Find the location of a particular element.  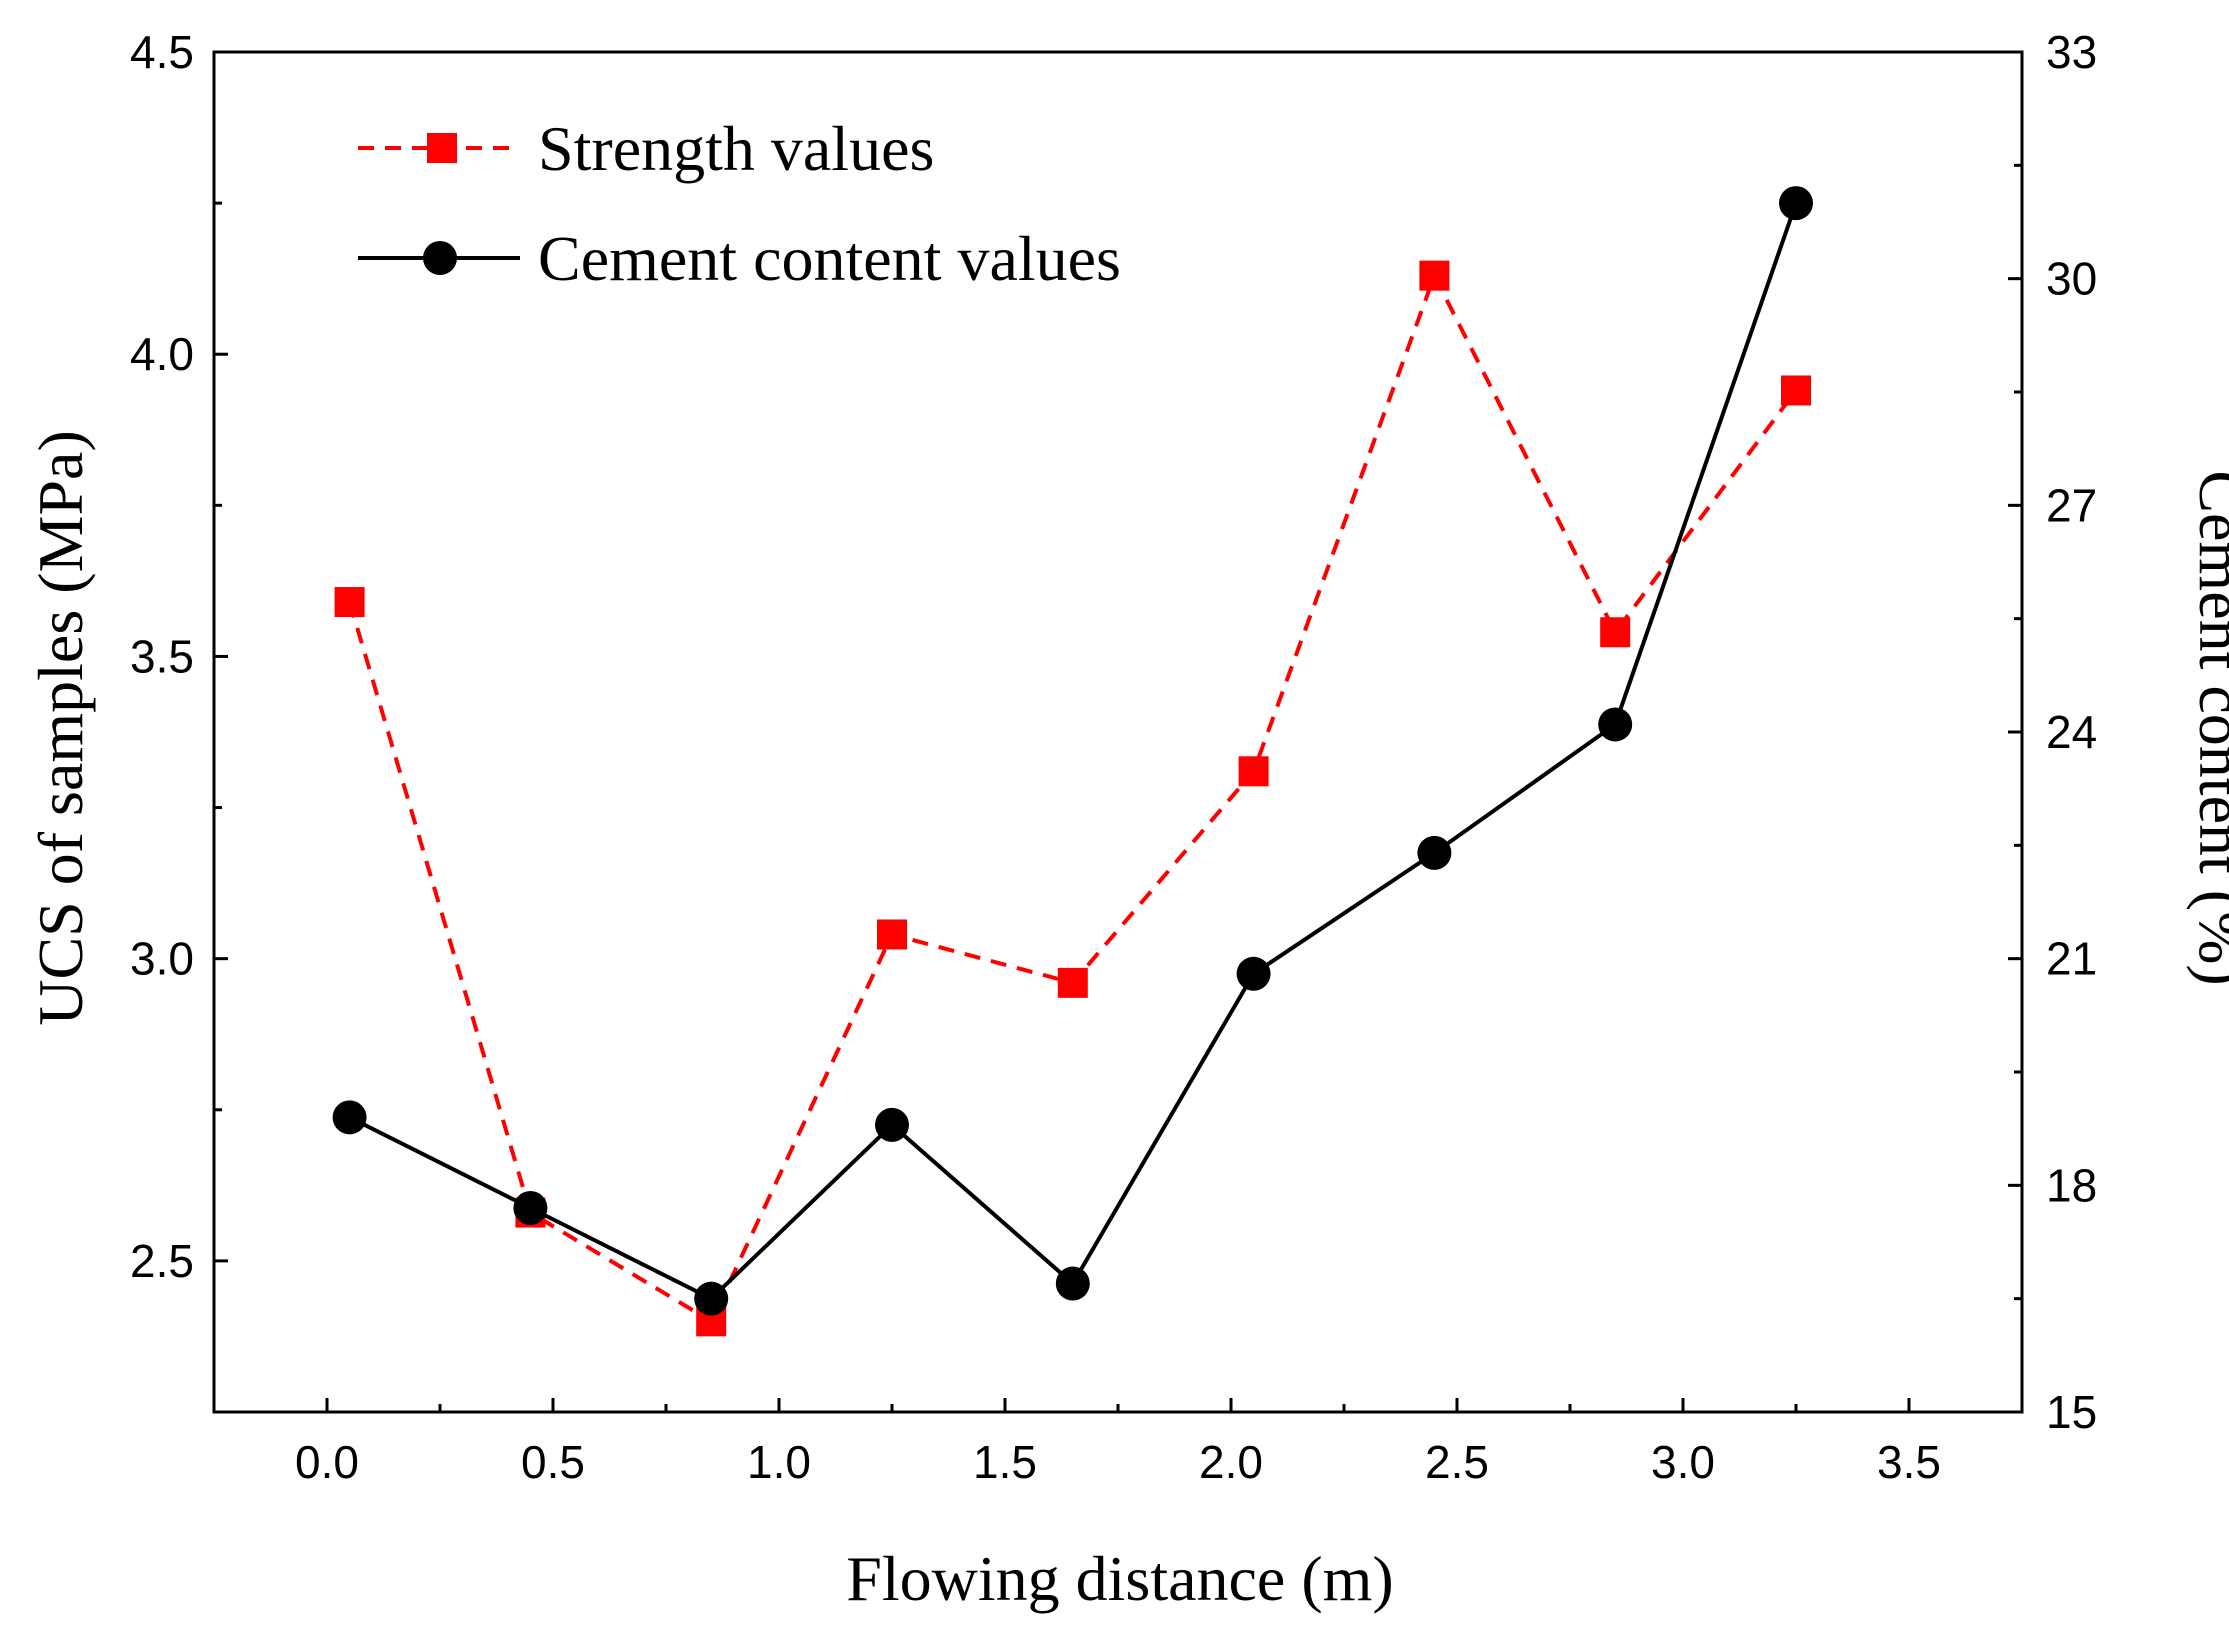

x-tick-label: 2.5 is located at coordinates (1457, 1462).